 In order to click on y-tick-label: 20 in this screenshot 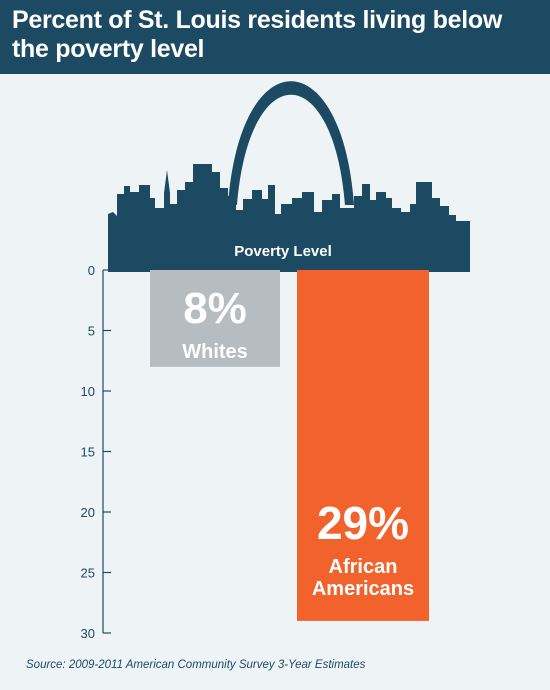, I will do `click(88, 512)`.